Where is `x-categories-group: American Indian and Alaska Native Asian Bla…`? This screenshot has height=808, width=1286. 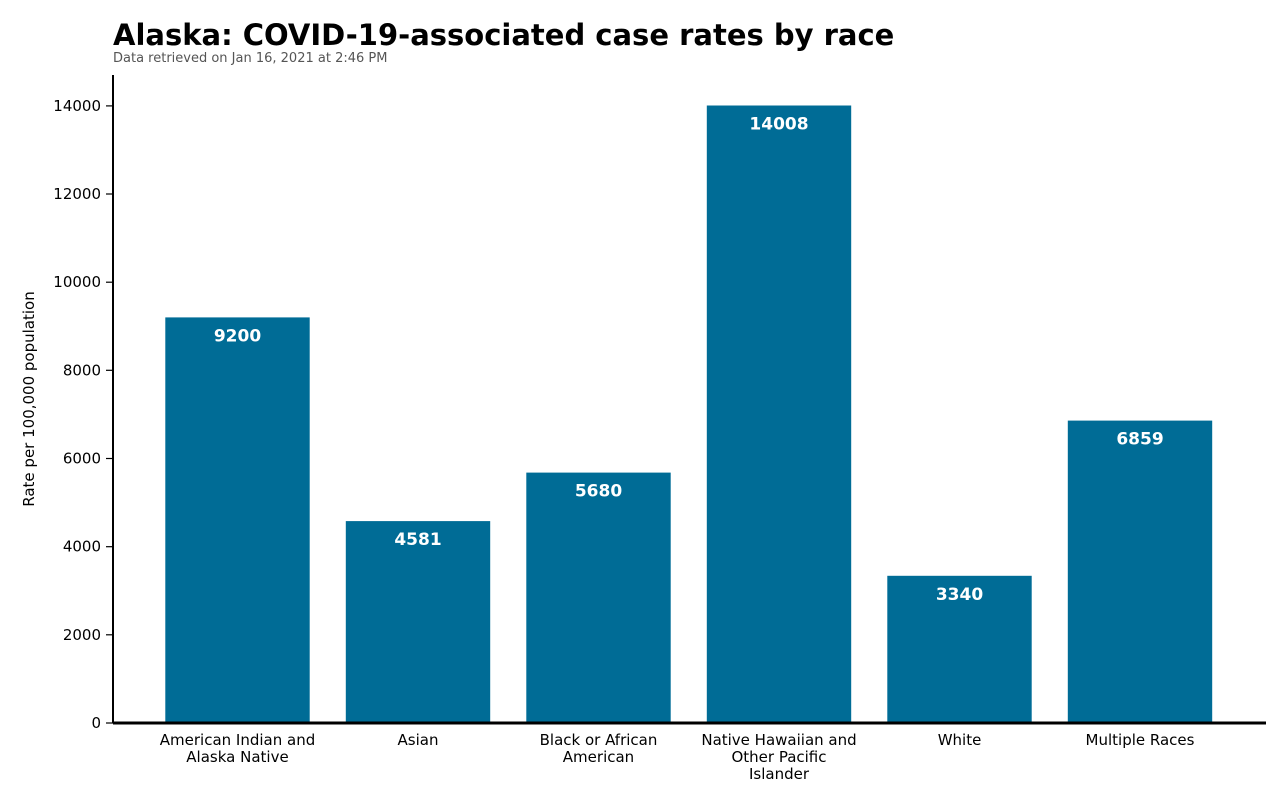
x-categories-group: American Indian and Alaska Native Asian Bla… is located at coordinates (677, 757).